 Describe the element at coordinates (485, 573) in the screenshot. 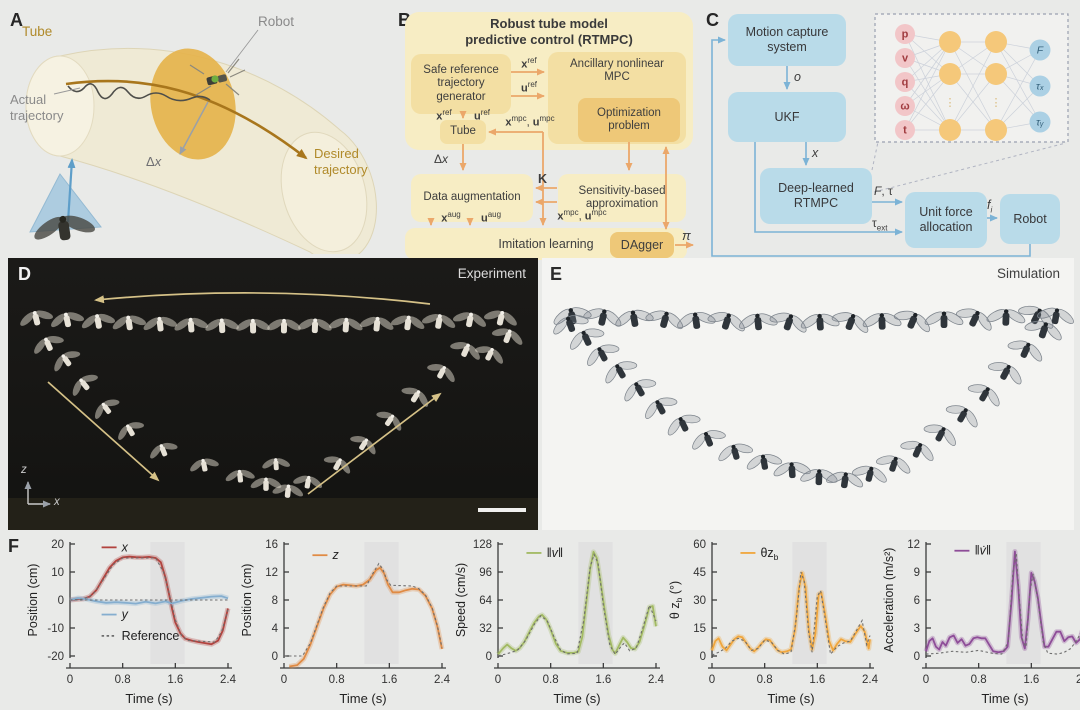

I see `svg-text: 96` at that location.